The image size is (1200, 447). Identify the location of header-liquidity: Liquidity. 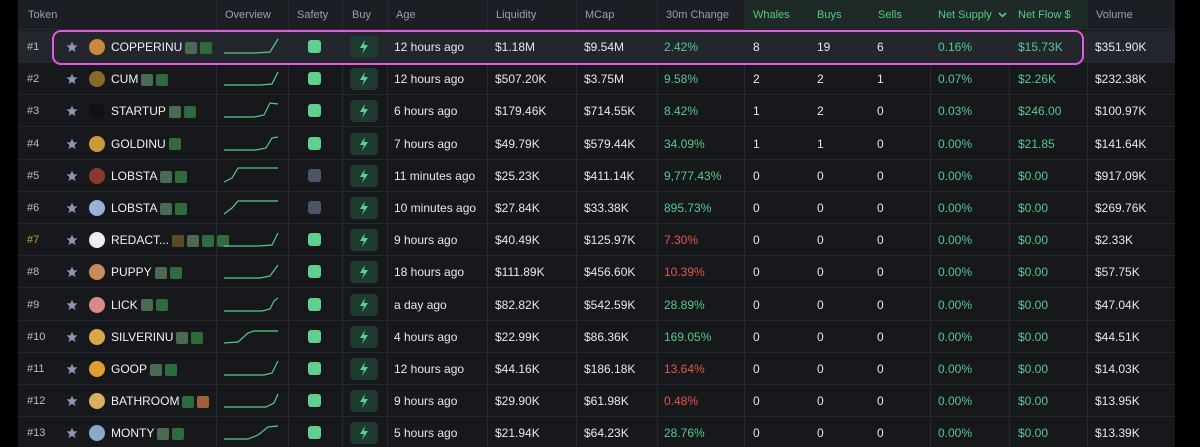
(516, 15).